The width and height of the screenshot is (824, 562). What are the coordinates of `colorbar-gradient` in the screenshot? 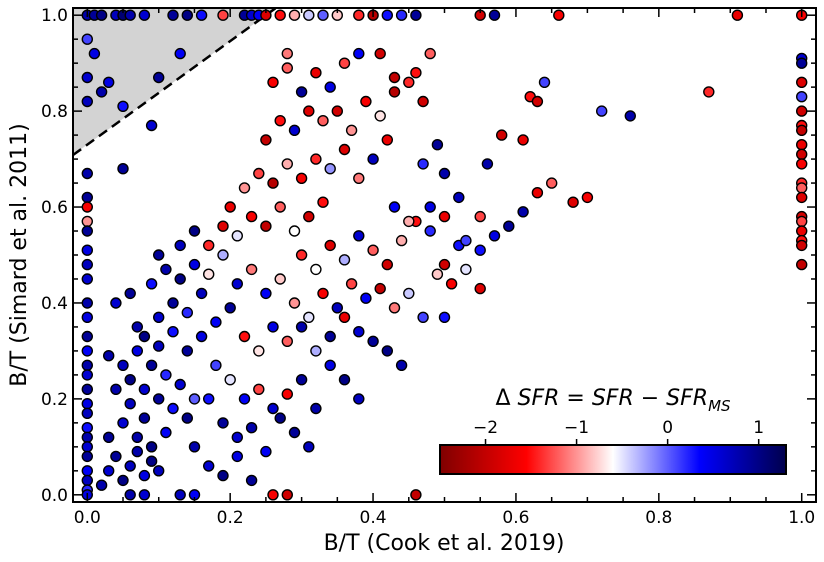 It's located at (613, 459).